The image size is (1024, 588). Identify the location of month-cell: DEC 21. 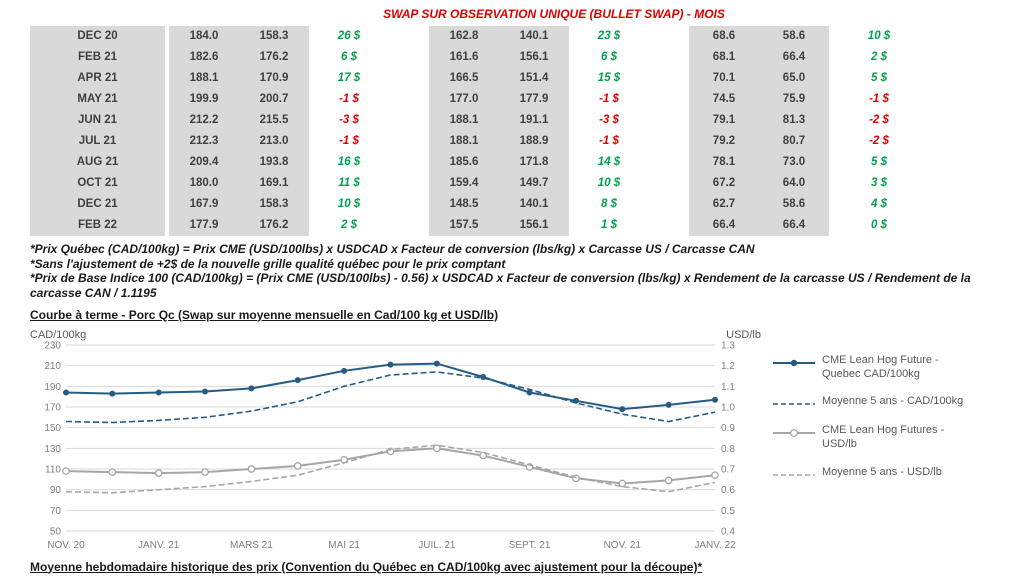
(97, 204).